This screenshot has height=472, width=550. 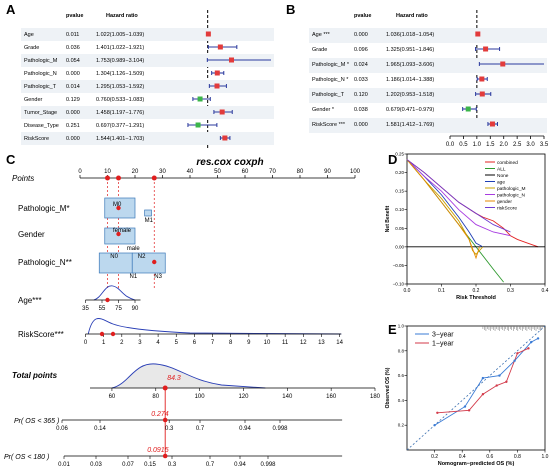 I want to click on y-tick-label: −0.05, so click(x=399, y=265).